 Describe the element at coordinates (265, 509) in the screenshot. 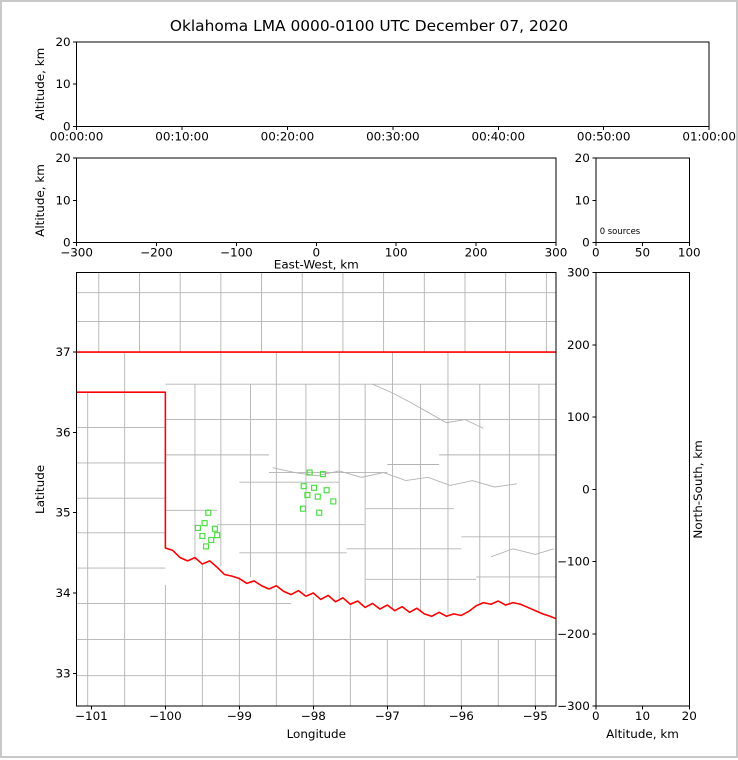

I see `stations-layer` at that location.